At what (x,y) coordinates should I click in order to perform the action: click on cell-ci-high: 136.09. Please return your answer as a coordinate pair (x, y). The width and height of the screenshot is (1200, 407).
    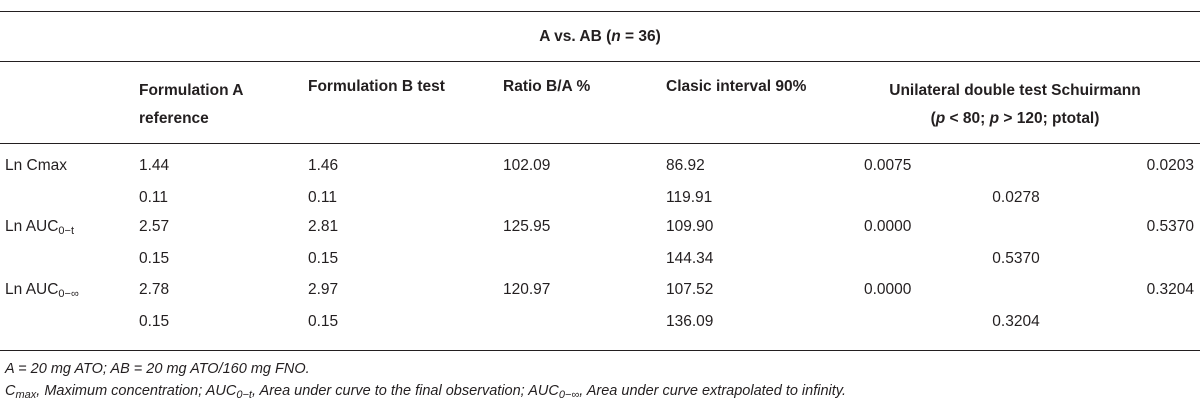
    Looking at the image, I should click on (690, 321).